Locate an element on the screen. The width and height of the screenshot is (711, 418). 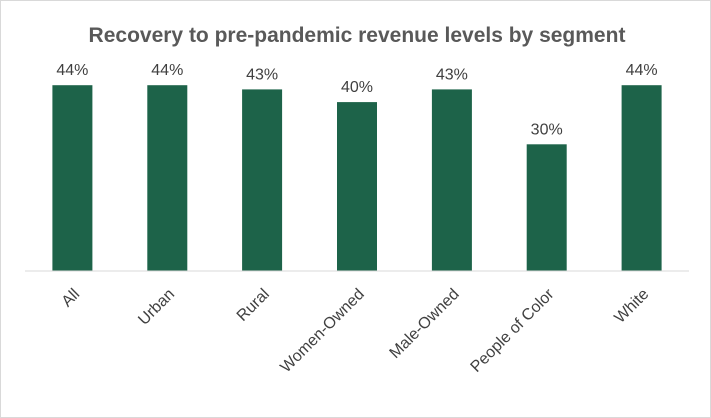
data-label-rural: 43% is located at coordinates (262, 74).